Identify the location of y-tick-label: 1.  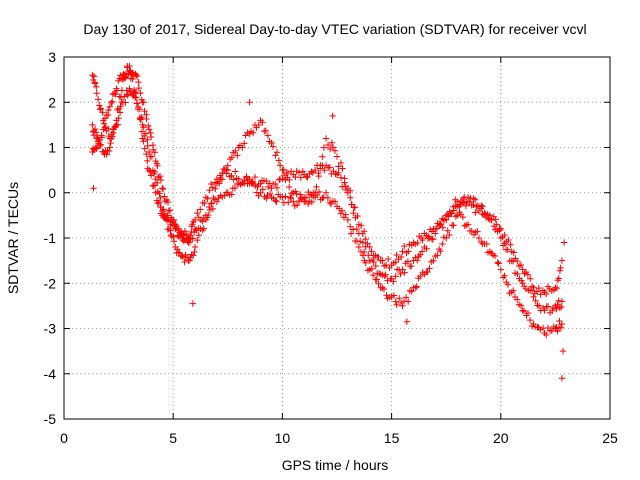
(52, 148).